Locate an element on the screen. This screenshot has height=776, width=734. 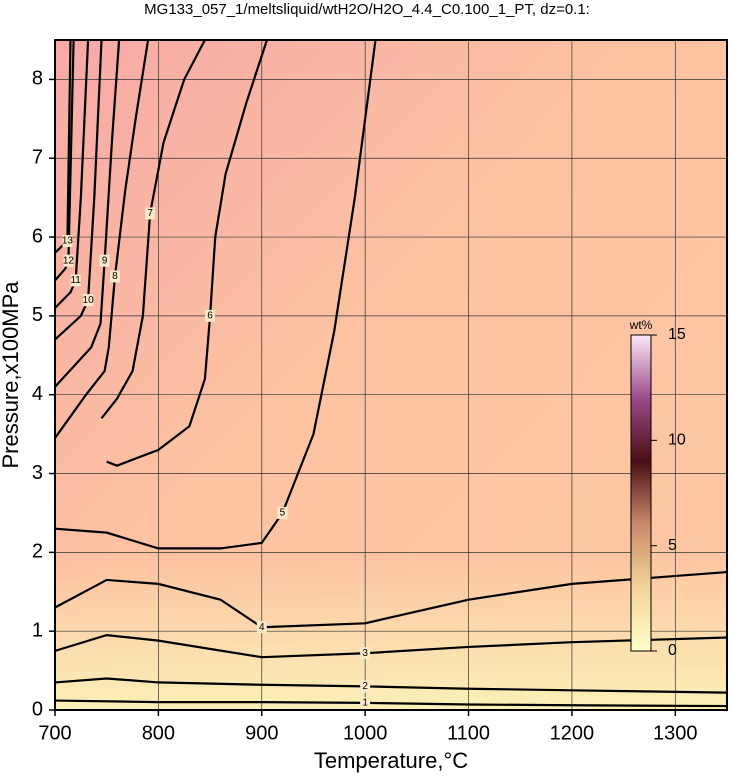
contour-label: 9 is located at coordinates (105, 260).